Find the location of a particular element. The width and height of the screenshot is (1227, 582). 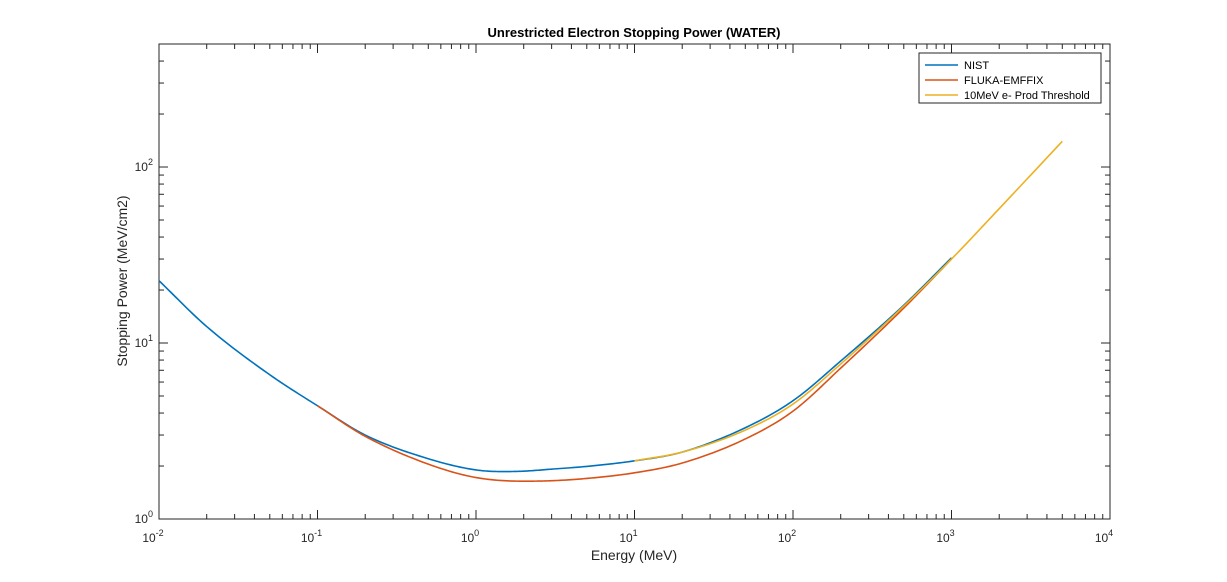

x-tick-label: 10² is located at coordinates (787, 536).